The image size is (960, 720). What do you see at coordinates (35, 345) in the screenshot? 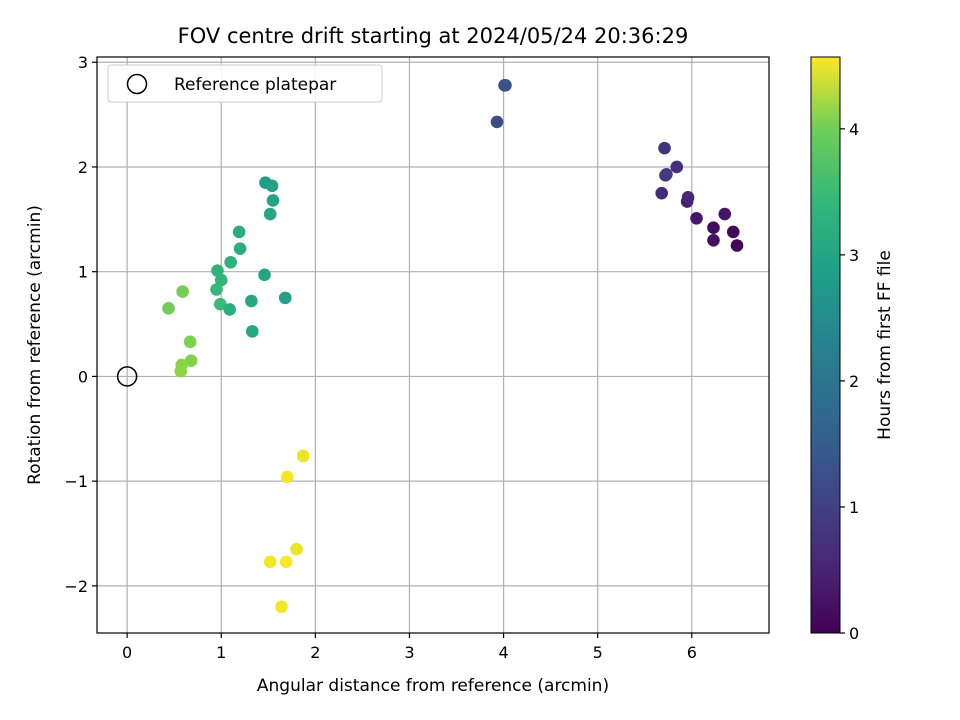
I see `y-axis-label: Rotation from reference (arcmin)` at bounding box center [35, 345].